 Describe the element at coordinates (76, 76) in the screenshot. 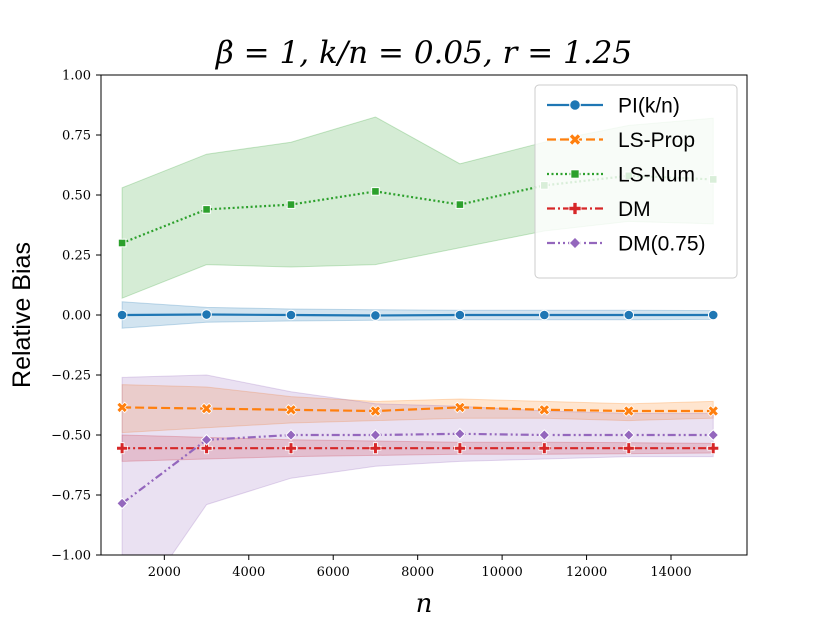

I see `y-tick-label: 1.00` at that location.